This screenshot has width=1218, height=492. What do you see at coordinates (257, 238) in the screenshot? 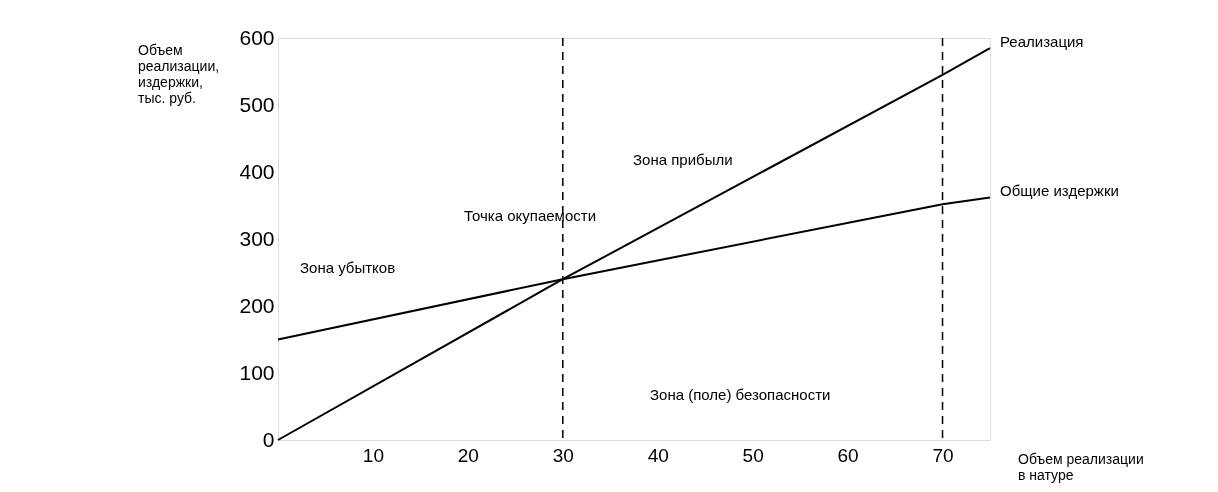
I see `y-tick-label: 300` at bounding box center [257, 238].